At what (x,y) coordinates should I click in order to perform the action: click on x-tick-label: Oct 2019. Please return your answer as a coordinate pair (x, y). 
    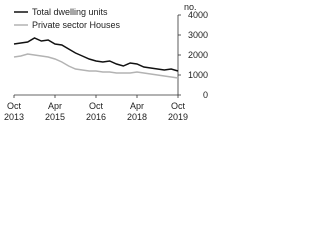
    Looking at the image, I should click on (178, 111).